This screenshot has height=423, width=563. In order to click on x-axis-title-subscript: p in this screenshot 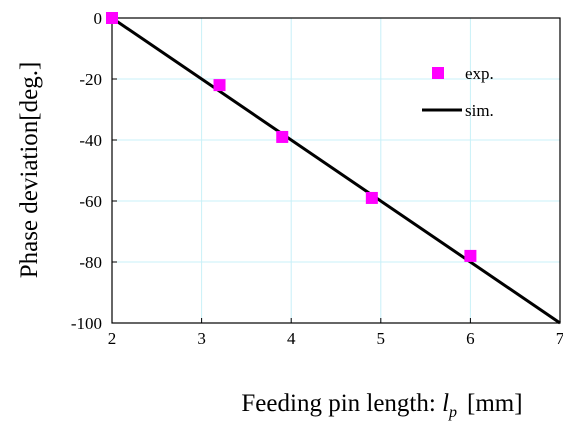, I will do `click(452, 412)`.